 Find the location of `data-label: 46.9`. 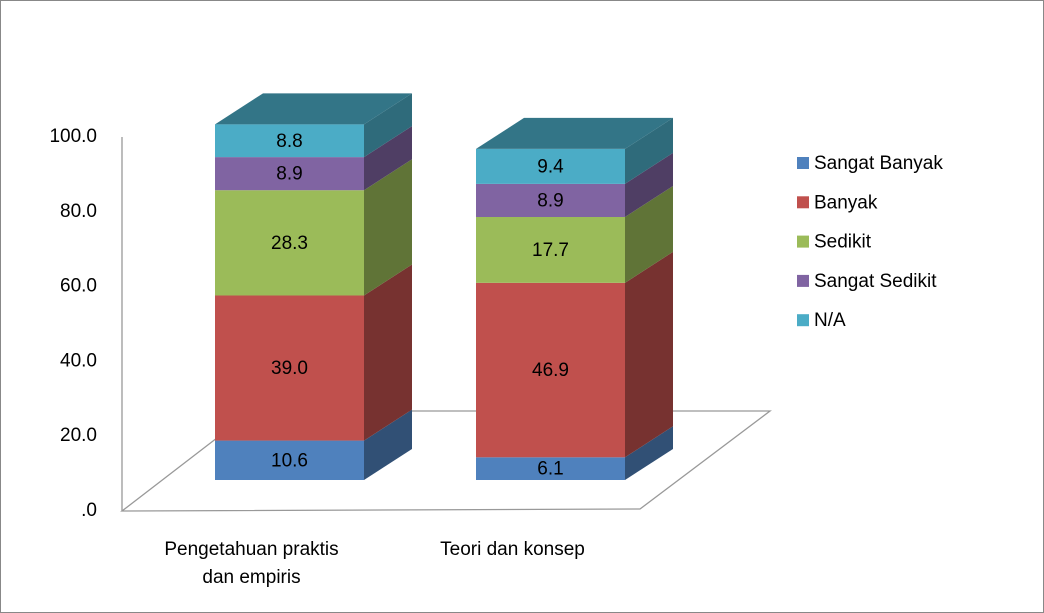

data-label: 46.9 is located at coordinates (550, 370).